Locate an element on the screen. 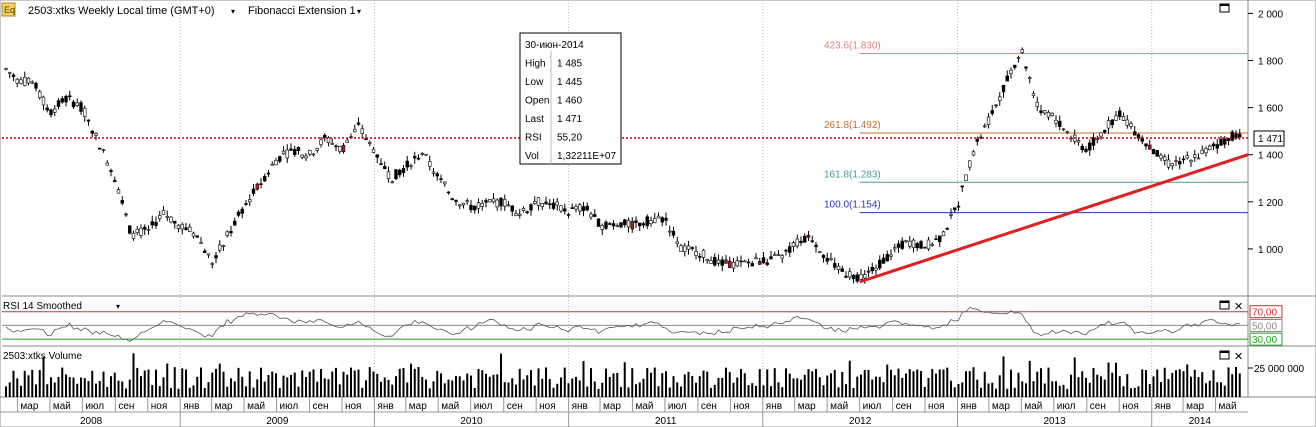  x-year-label: 2013 is located at coordinates (1054, 421).